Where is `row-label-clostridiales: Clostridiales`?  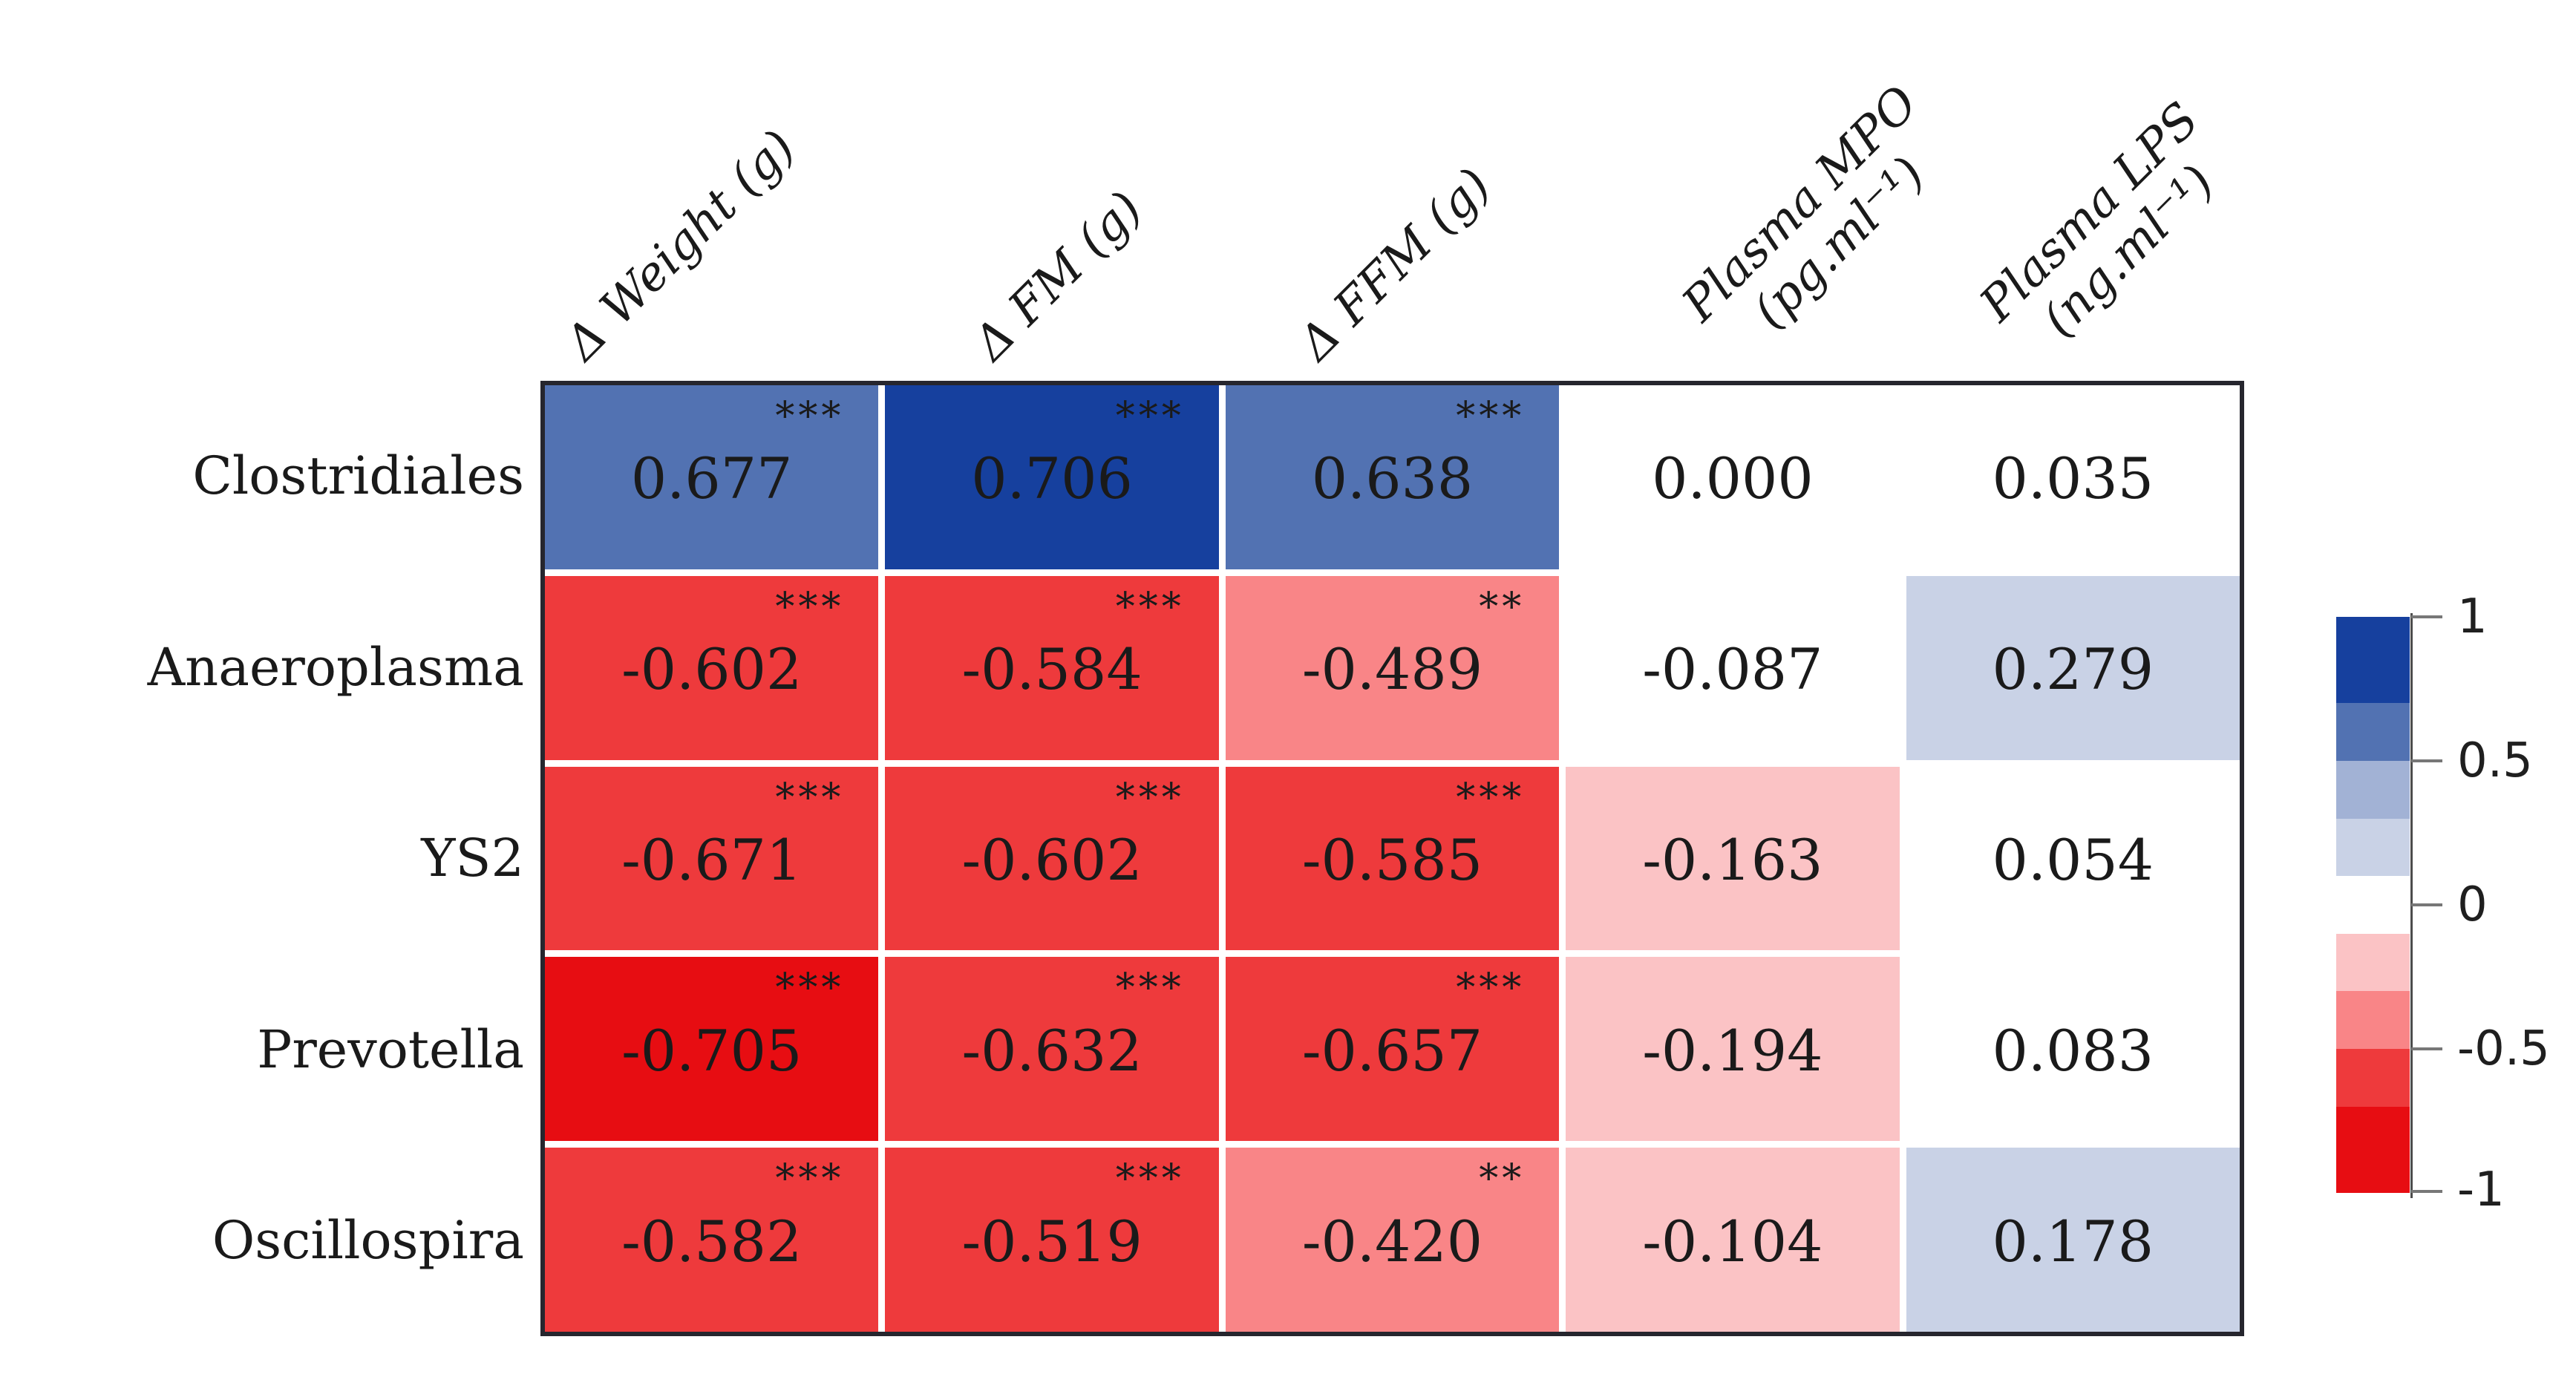
row-label-clostridiales: Clostridiales is located at coordinates (358, 475).